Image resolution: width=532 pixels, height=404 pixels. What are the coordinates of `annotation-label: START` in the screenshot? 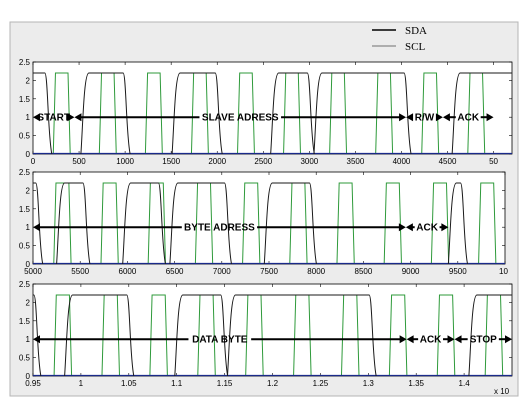 It's located at (53, 118).